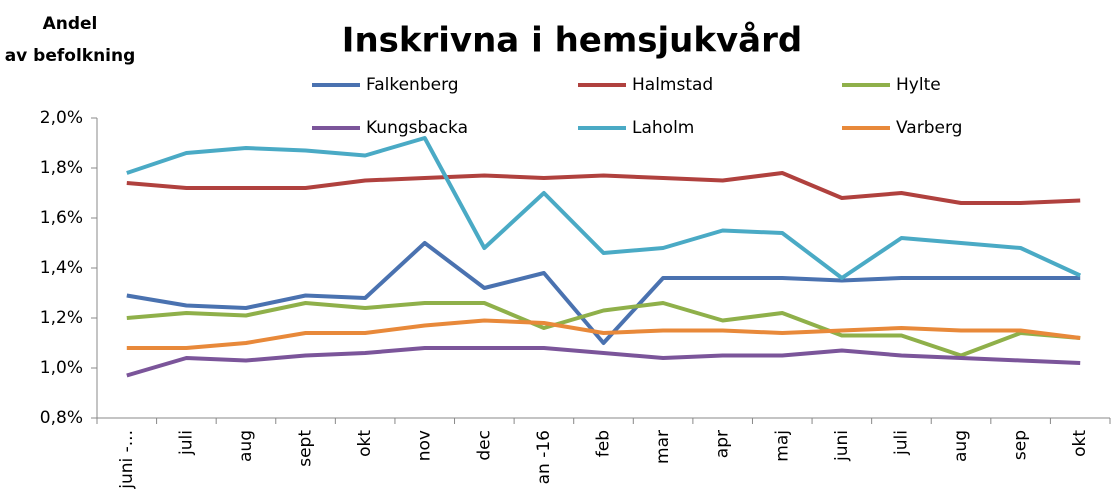  What do you see at coordinates (663, 447) in the screenshot?
I see `x-tick-label: mar` at bounding box center [663, 447].